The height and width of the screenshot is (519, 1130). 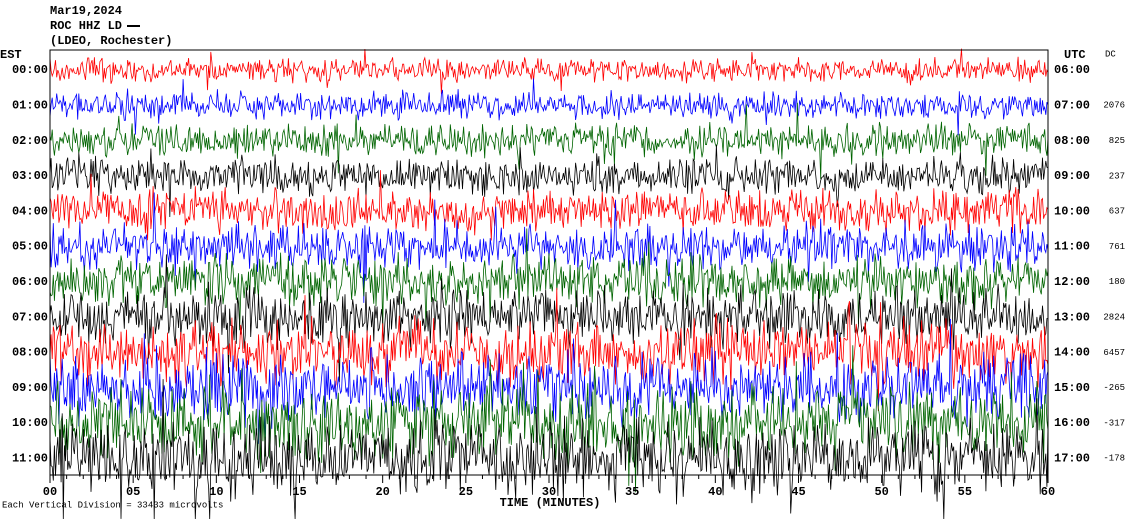 I want to click on utc-title: UTC, so click(x=1075, y=55).